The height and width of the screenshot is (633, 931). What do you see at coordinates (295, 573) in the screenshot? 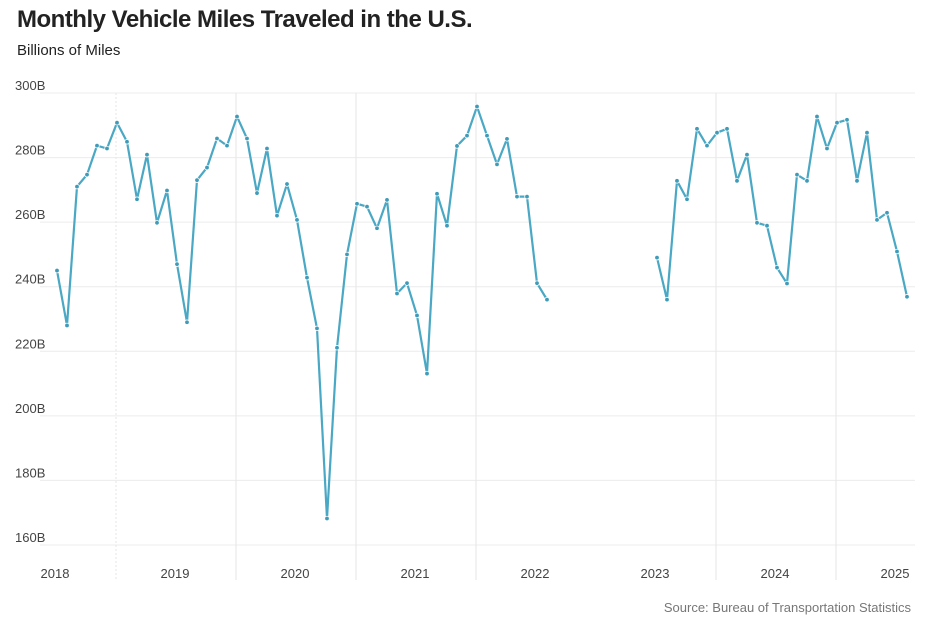
I see `x-tick-label: 2020` at bounding box center [295, 573].